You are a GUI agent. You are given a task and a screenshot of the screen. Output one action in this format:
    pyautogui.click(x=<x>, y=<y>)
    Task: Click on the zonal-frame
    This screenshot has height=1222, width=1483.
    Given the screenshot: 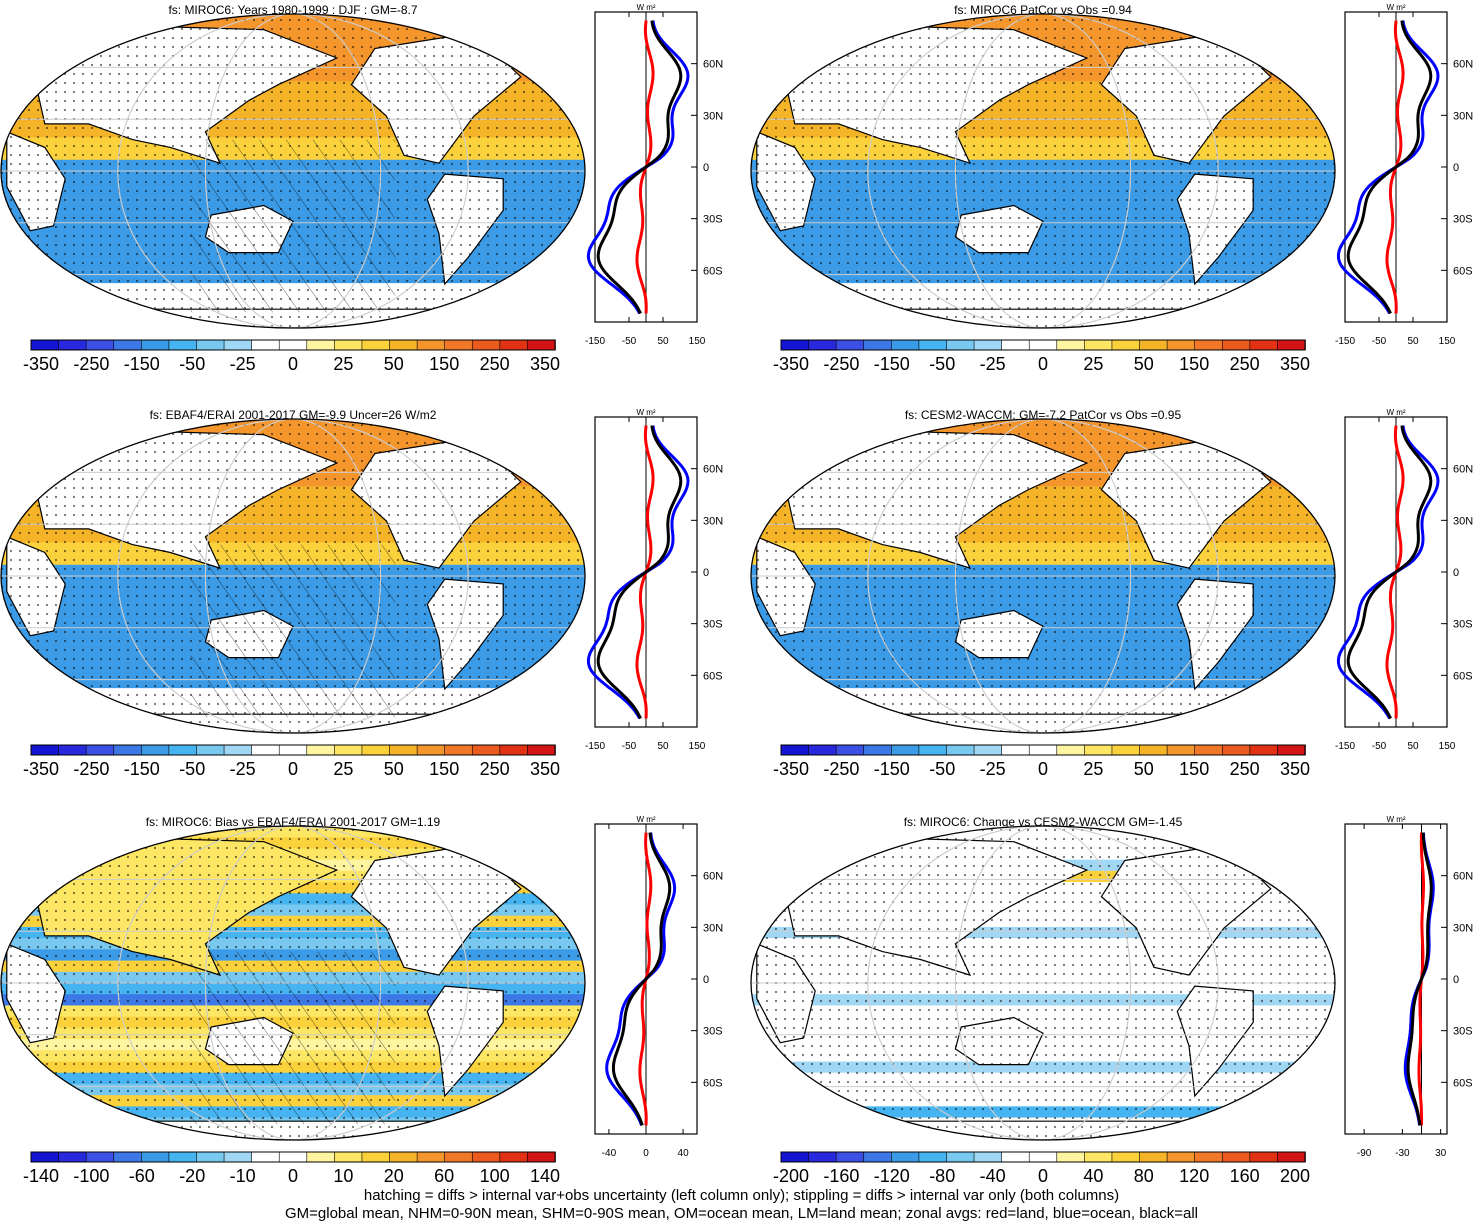 What is the action you would take?
    pyautogui.click(x=1396, y=979)
    